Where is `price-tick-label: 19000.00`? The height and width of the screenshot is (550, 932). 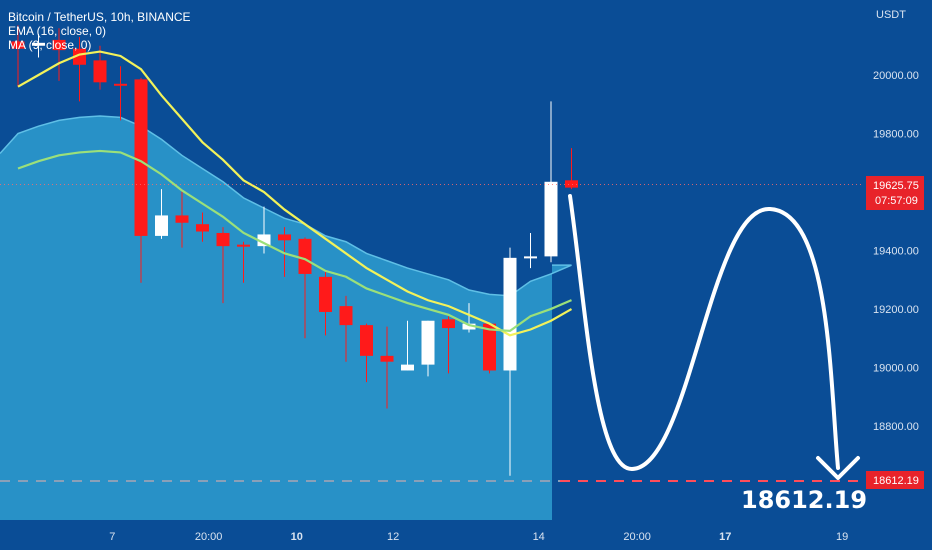 price-tick-label: 19000.00 is located at coordinates (896, 369).